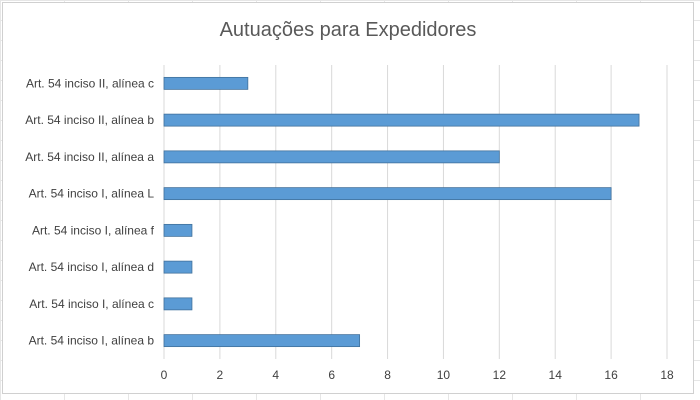 The image size is (700, 400). I want to click on x-tick-label: 10, so click(444, 375).